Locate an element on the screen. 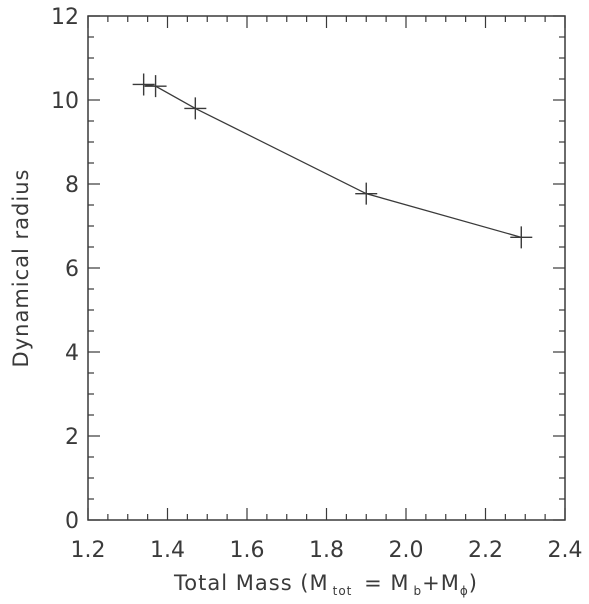 Image resolution: width=589 pixels, height=604 pixels. x-axis-label-sub-tot: tot is located at coordinates (343, 591).